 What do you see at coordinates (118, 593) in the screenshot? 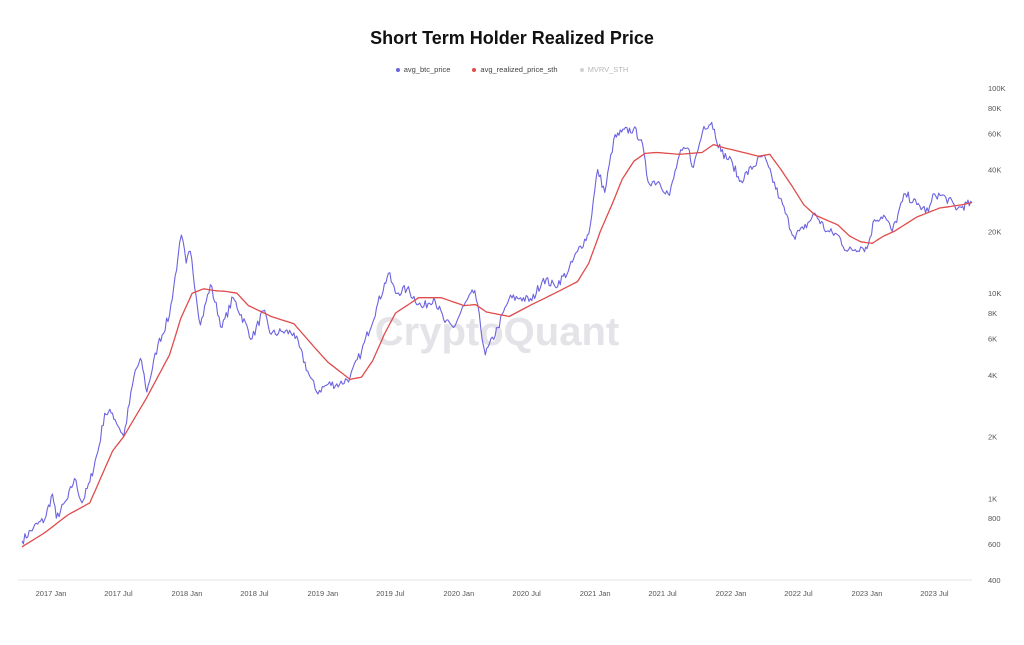
I see `x-tick-label: 2017 Jul` at bounding box center [118, 593].